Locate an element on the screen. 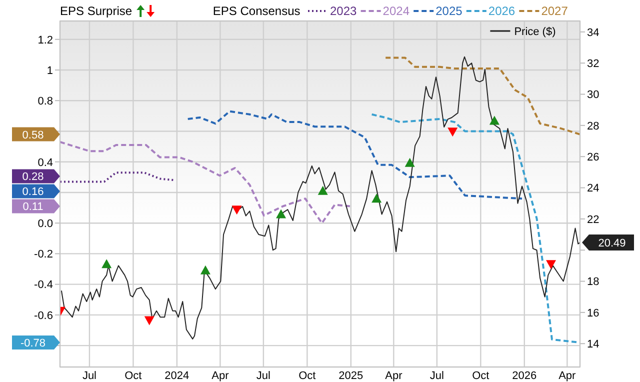 The width and height of the screenshot is (640, 382). legend-label: 2023 is located at coordinates (344, 11).